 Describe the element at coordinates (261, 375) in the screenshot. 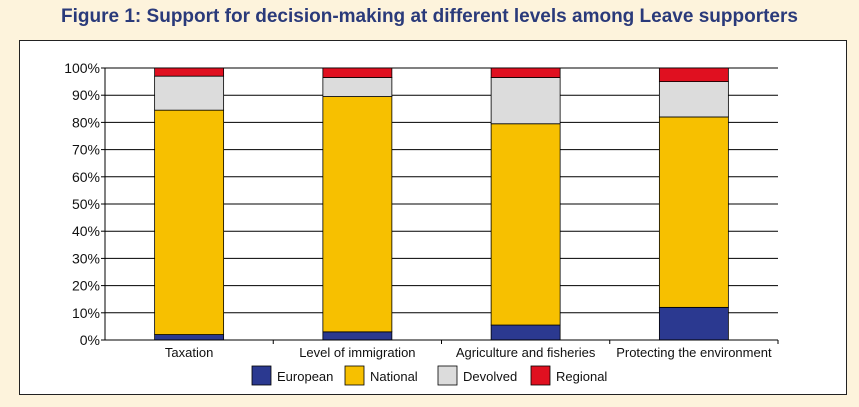

I see `legend-swatch-european` at that location.